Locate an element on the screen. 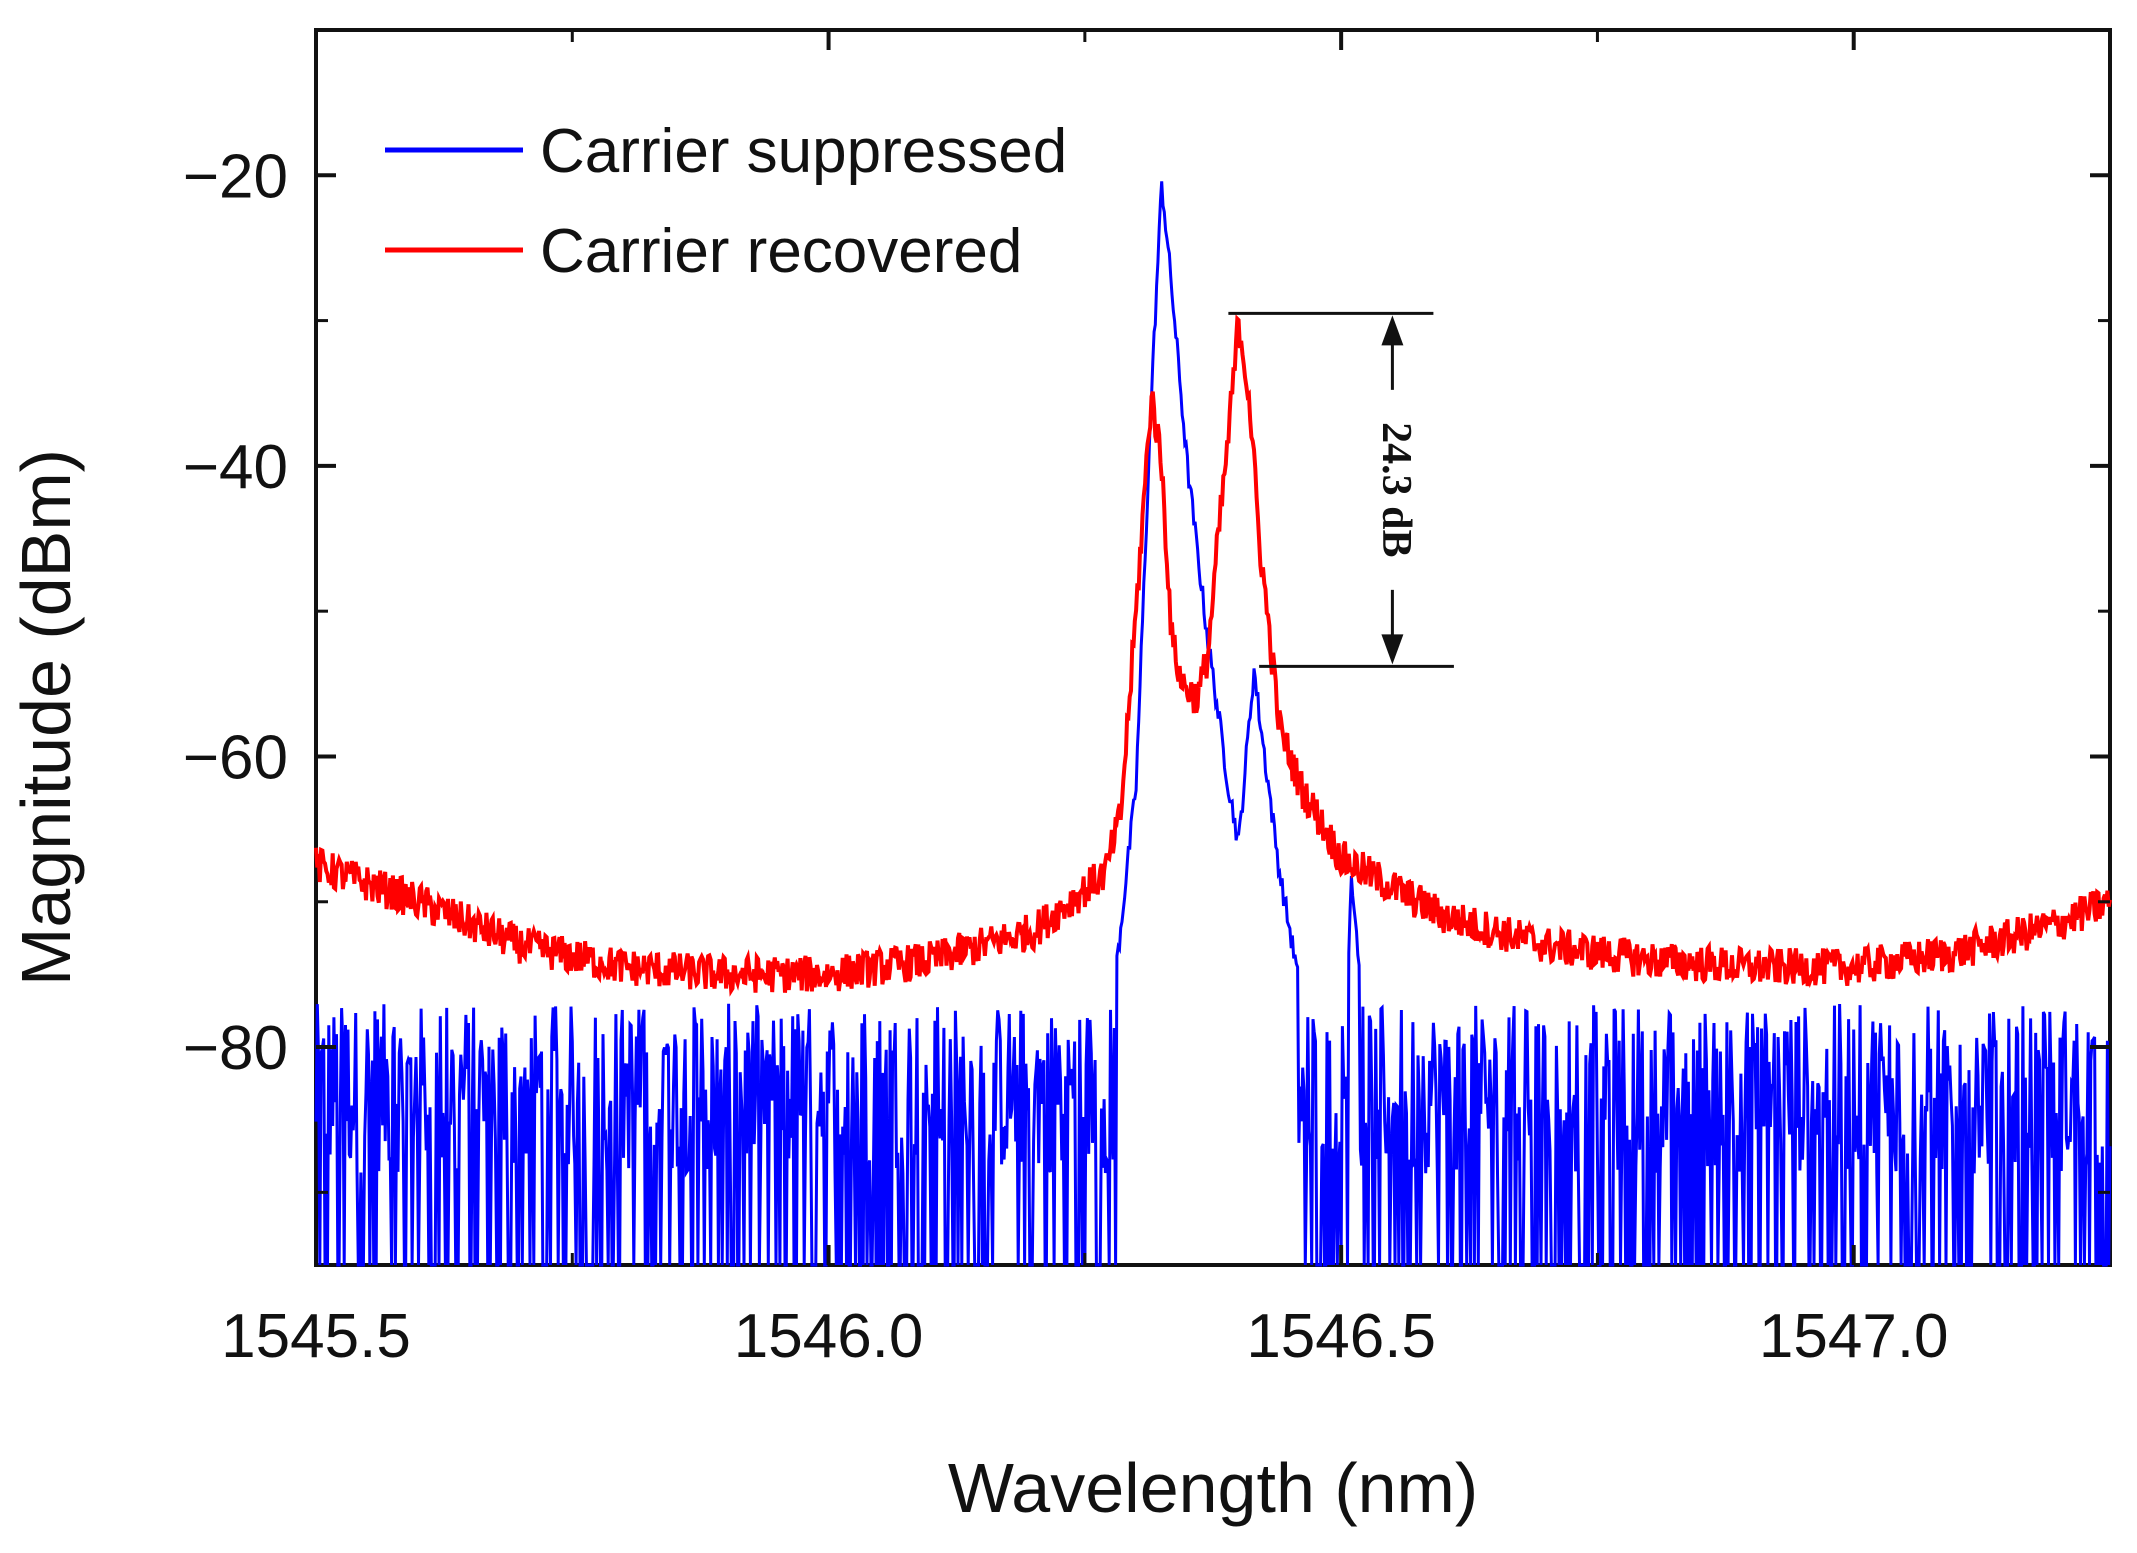 The width and height of the screenshot is (2137, 1553). y-tick-label: −60 is located at coordinates (235, 757).